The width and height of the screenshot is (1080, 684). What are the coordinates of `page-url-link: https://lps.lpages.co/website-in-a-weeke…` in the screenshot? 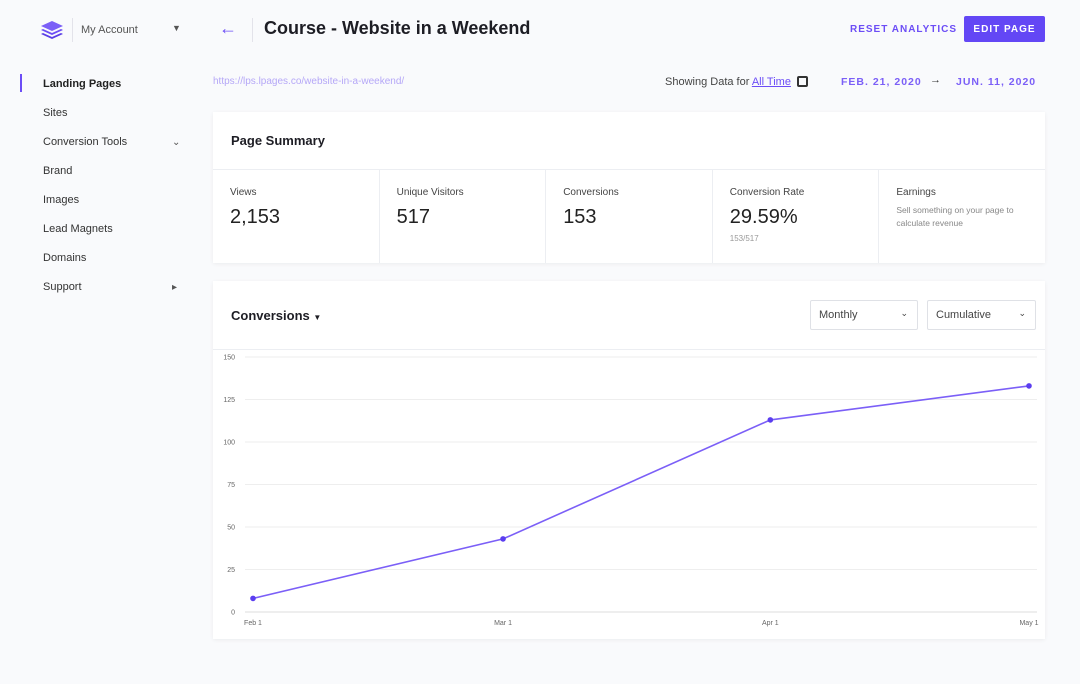 It's located at (309, 81).